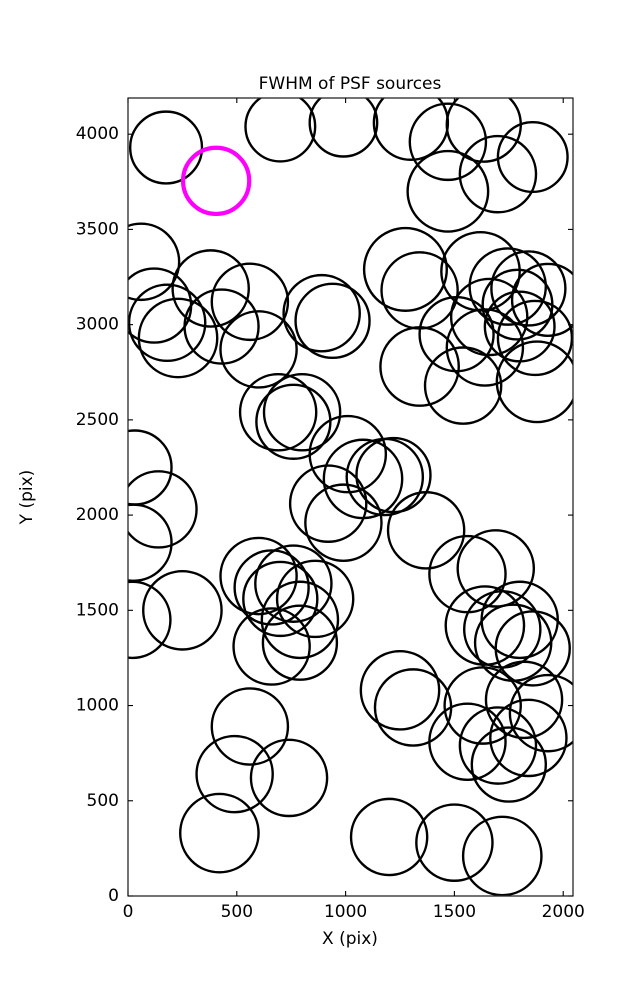  Describe the element at coordinates (103, 801) in the screenshot. I see `y-tick-label: 500` at that location.